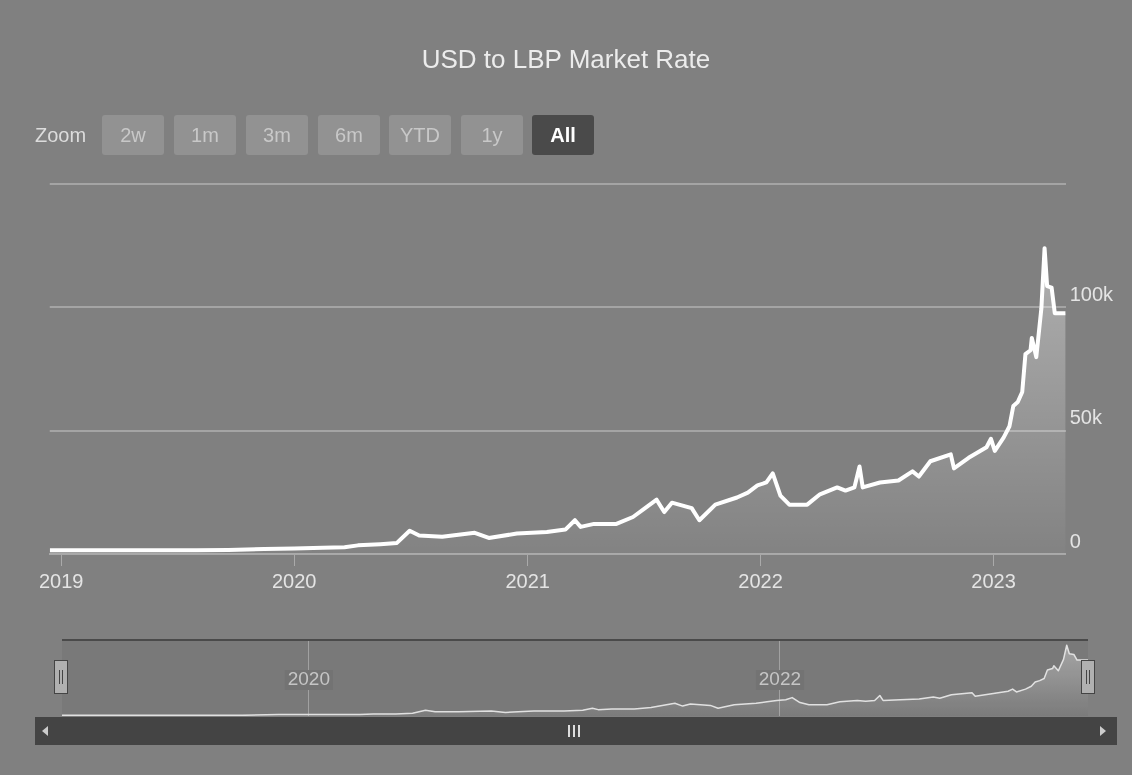 Image resolution: width=1132 pixels, height=775 pixels. What do you see at coordinates (1086, 417) in the screenshot?
I see `y-tick-label: 50k` at bounding box center [1086, 417].